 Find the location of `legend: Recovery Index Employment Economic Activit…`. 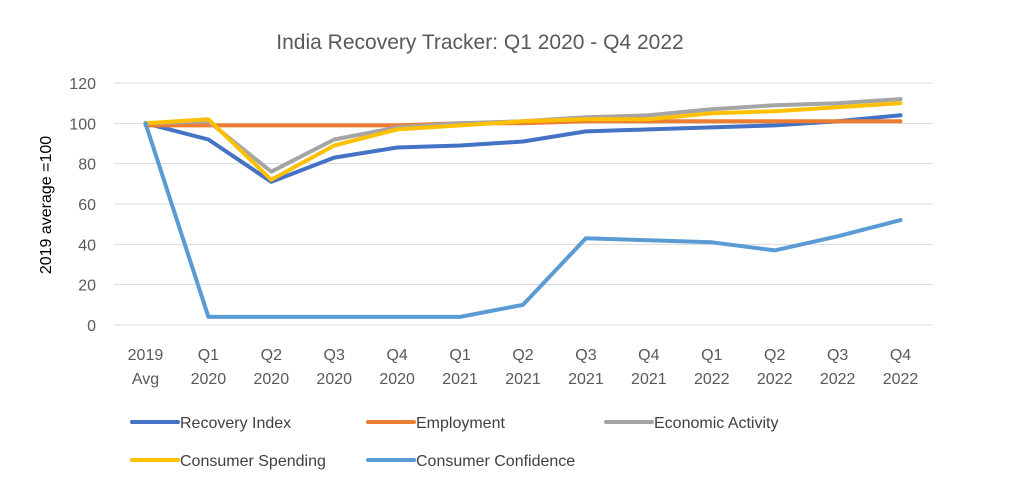

legend: Recovery Index Employment Economic Activit… is located at coordinates (454, 442).